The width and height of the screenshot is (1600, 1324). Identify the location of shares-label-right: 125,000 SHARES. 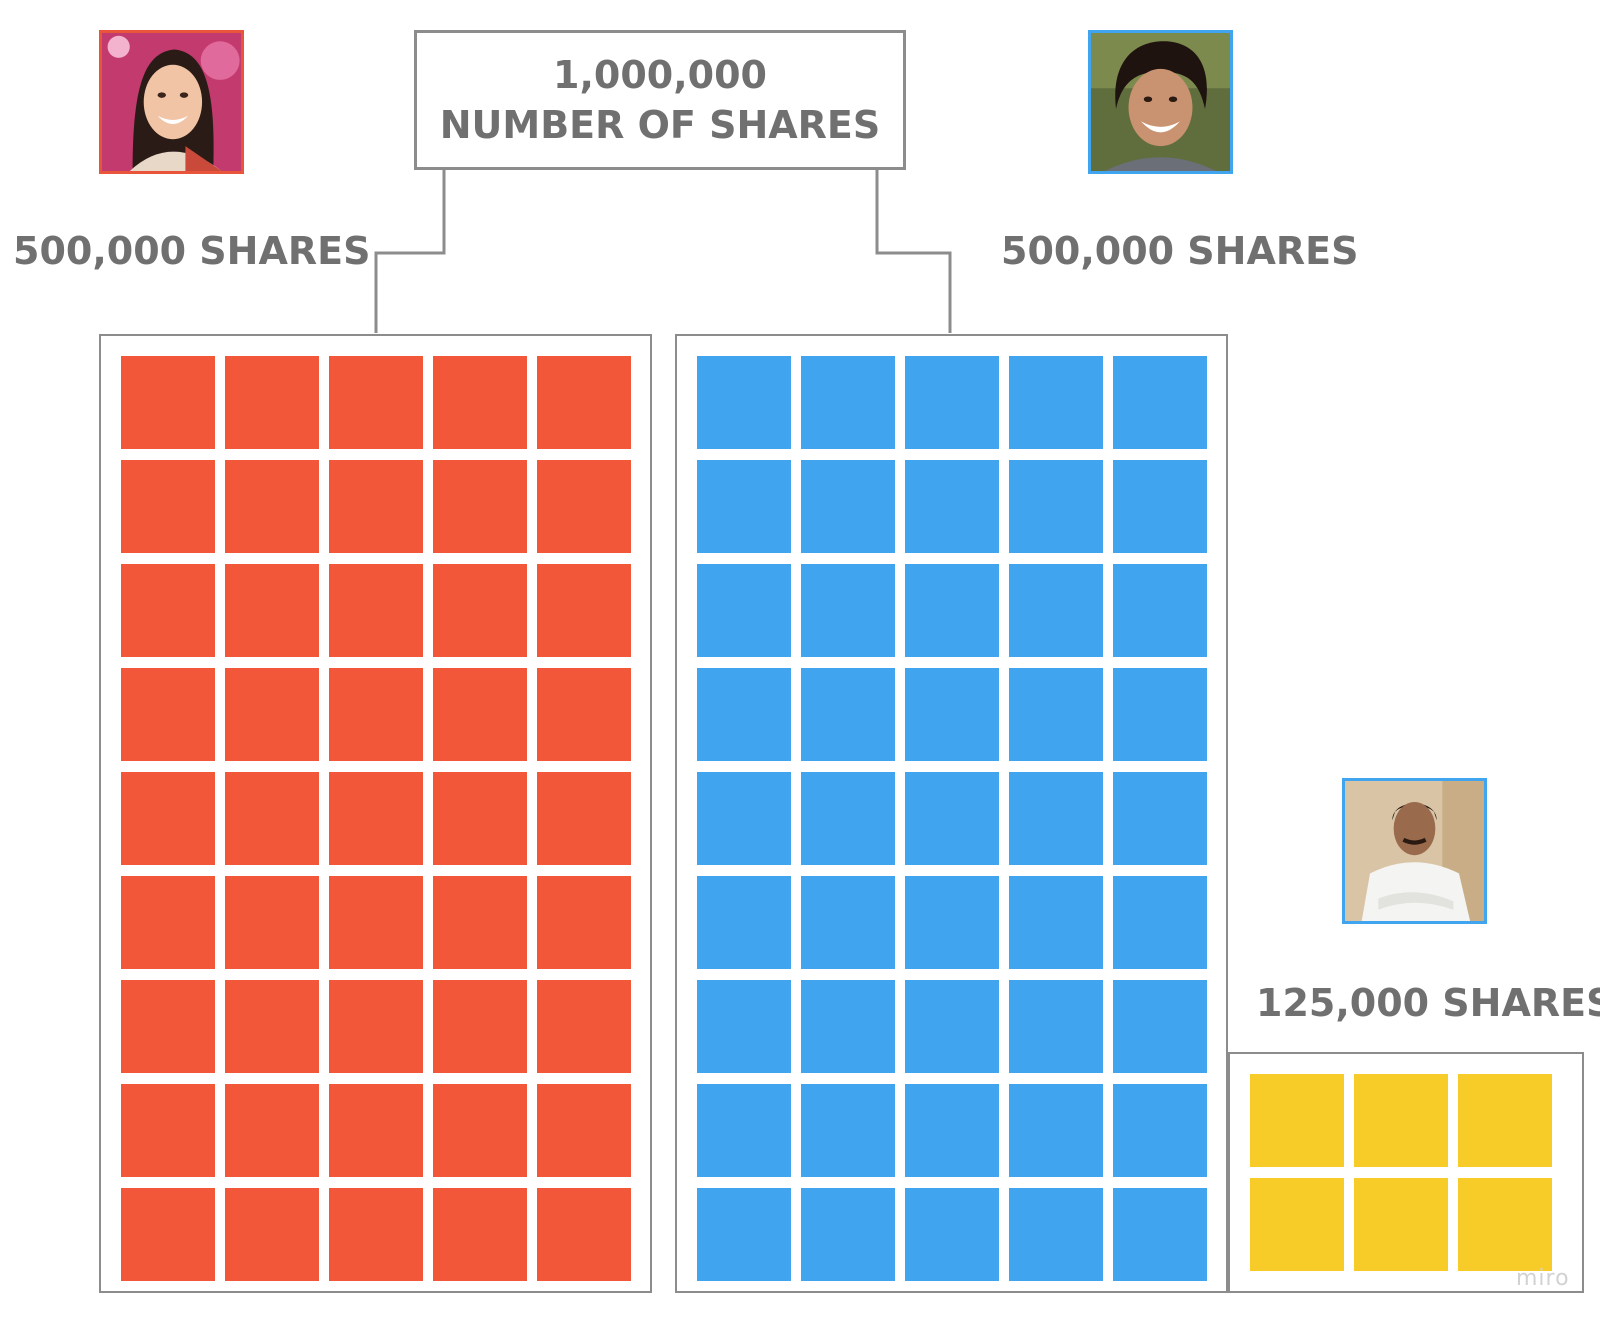
(1428, 1003).